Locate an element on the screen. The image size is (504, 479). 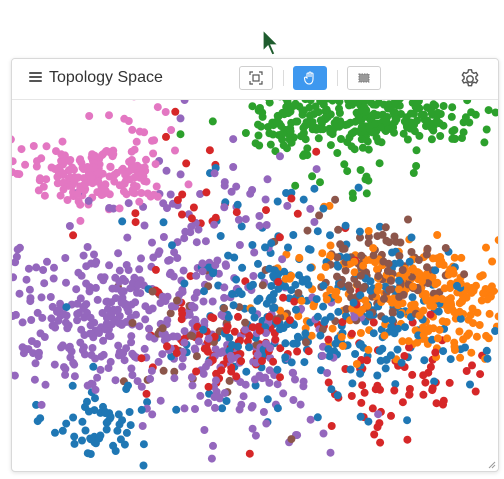
resize-handle-icon is located at coordinates (491, 464).